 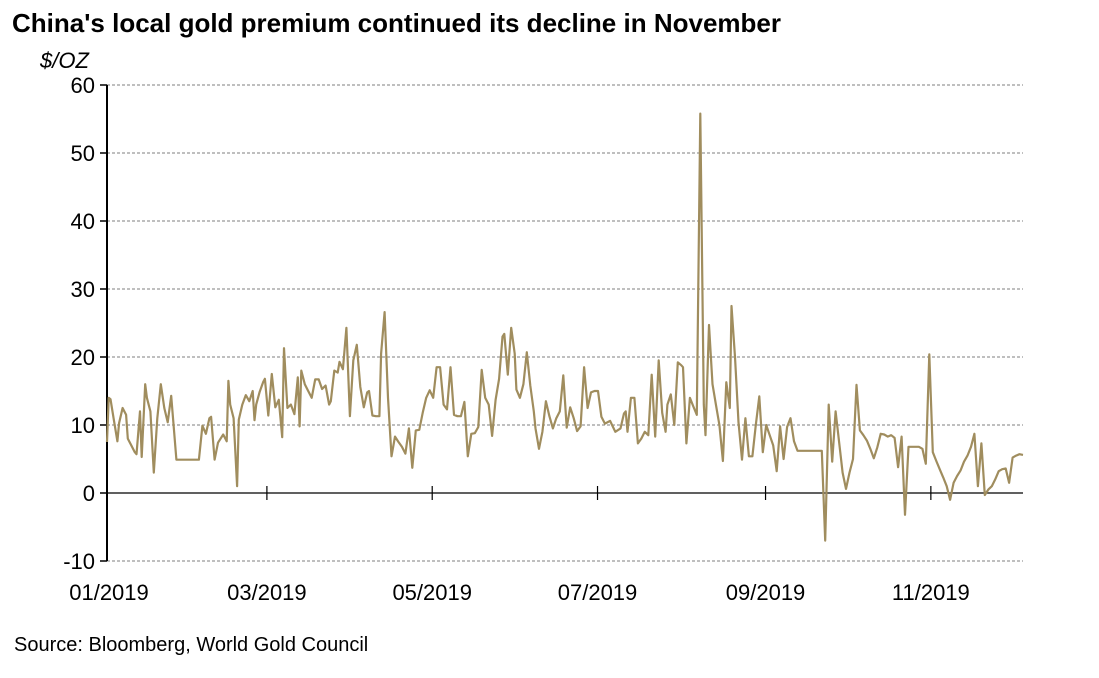 I want to click on y-axis-ticks: -10 0 10 20 30 40 50 60, so click(x=85, y=323).